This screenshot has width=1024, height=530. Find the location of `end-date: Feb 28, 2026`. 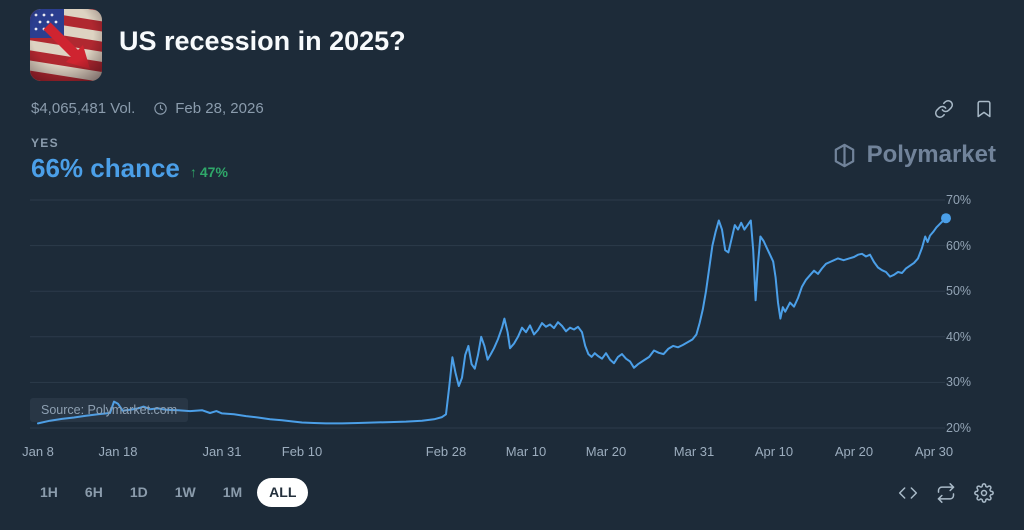

end-date: Feb 28, 2026 is located at coordinates (208, 108).